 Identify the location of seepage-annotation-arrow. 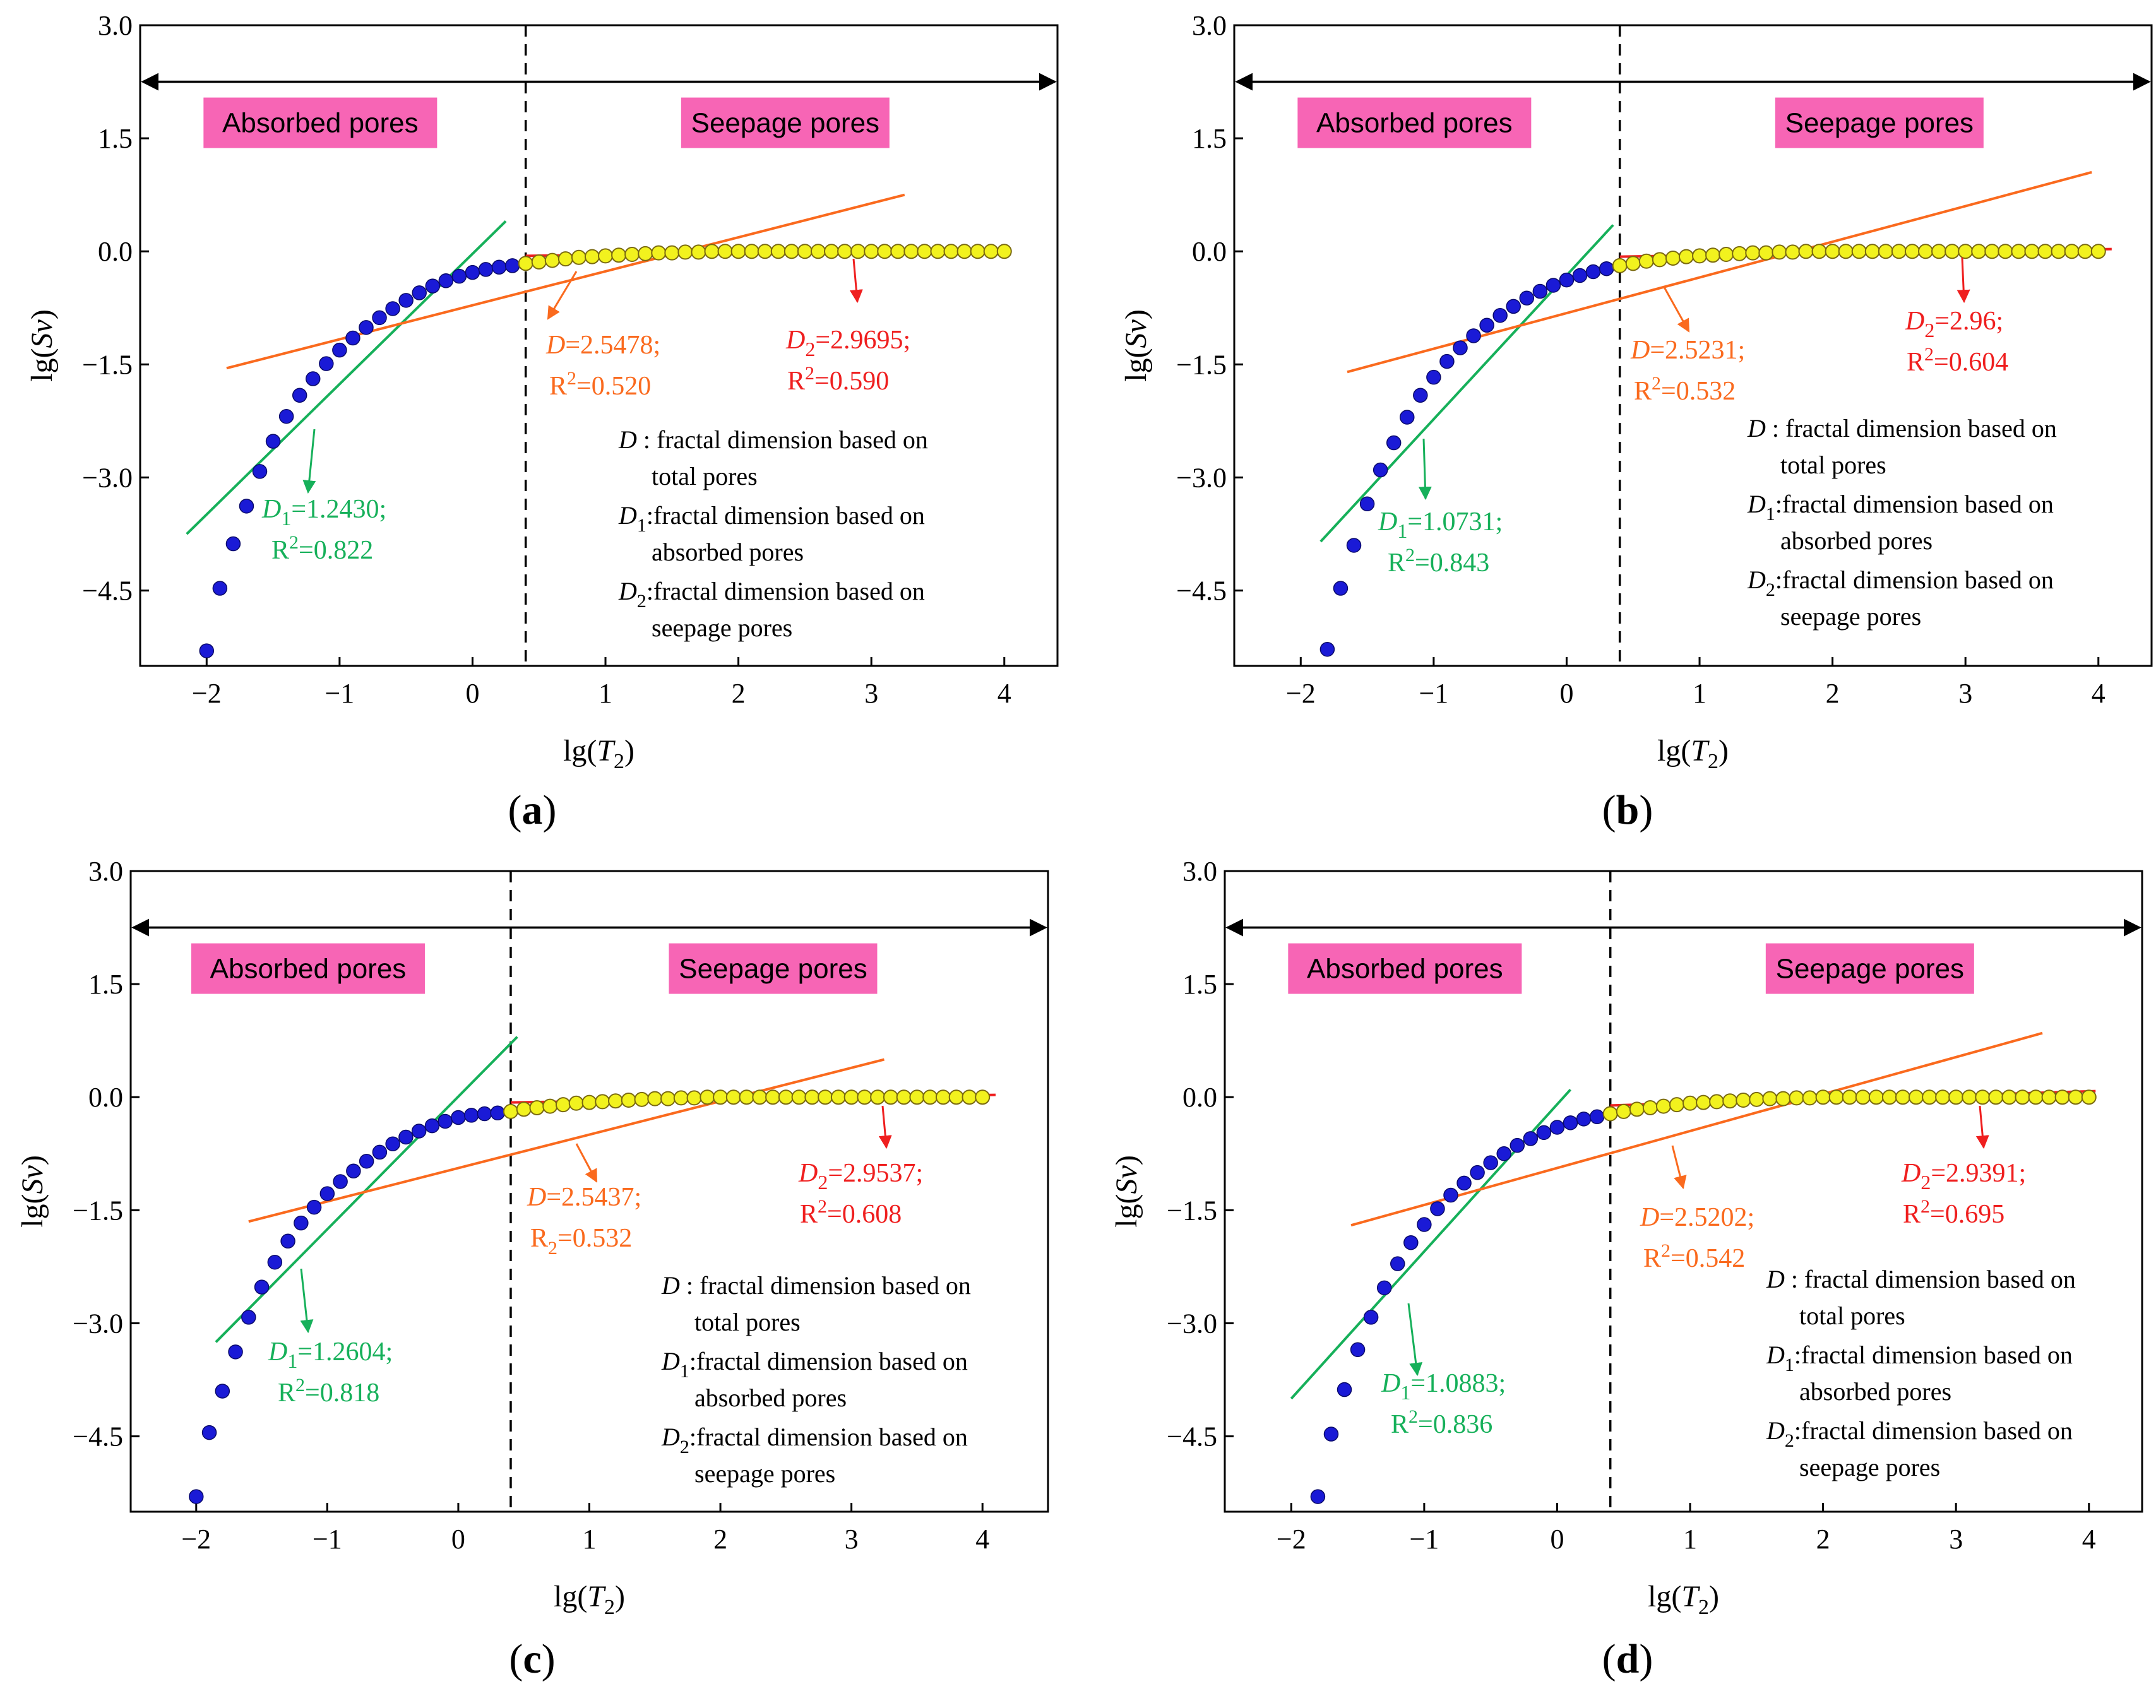
(1963, 281).